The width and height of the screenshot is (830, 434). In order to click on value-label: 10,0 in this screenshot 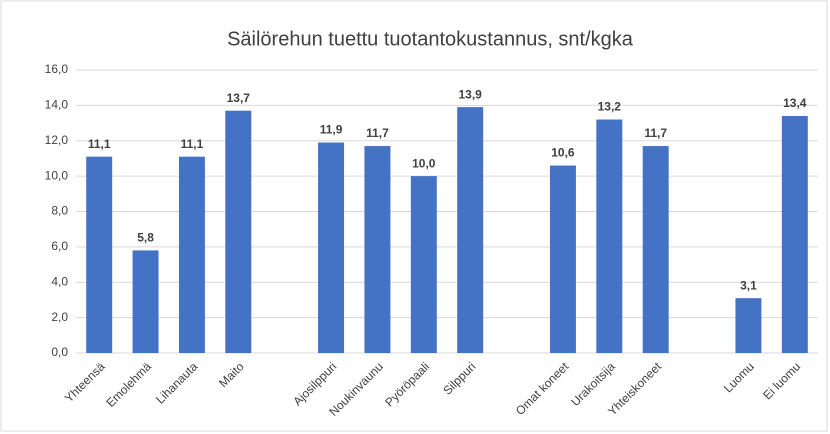, I will do `click(424, 163)`.